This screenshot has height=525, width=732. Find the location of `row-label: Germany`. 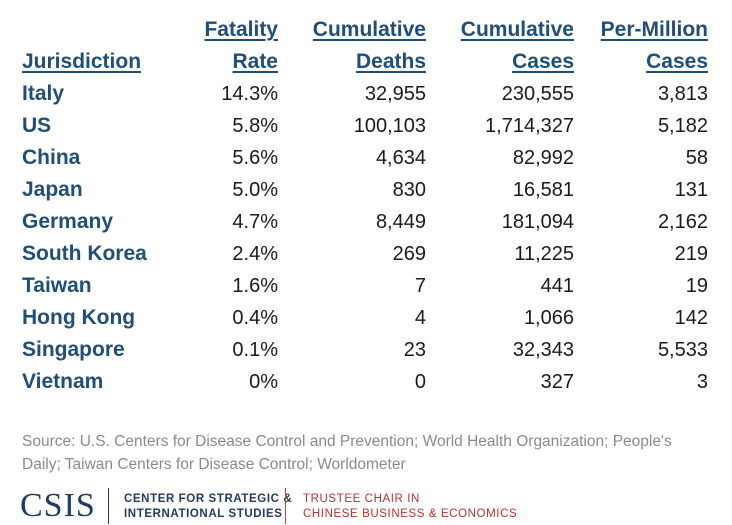

row-label: Germany is located at coordinates (68, 221).